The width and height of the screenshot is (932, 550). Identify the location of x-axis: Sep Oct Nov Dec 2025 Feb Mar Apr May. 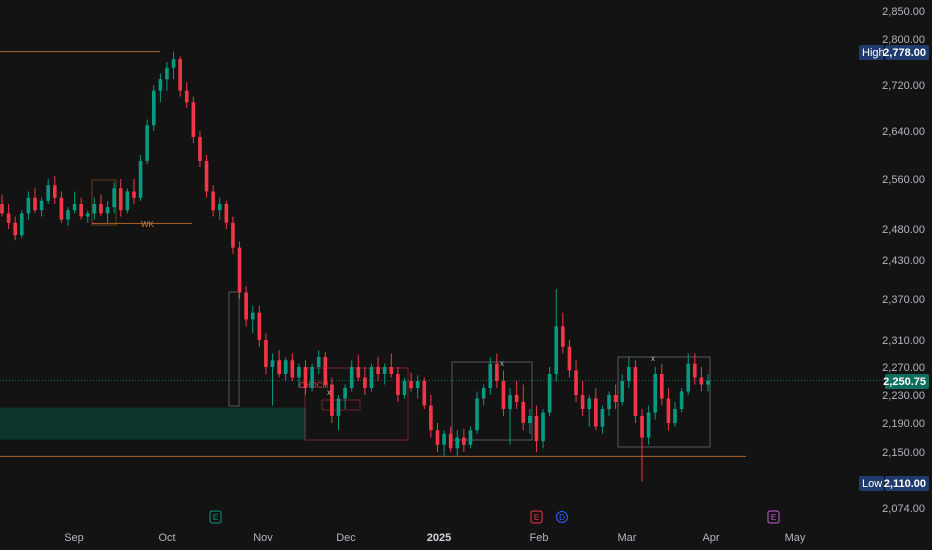
(435, 538).